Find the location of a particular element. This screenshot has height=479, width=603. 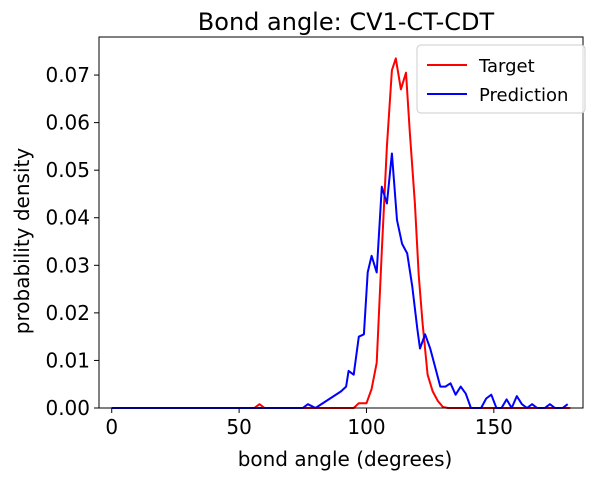

x-tick-label: 0 is located at coordinates (111, 427).